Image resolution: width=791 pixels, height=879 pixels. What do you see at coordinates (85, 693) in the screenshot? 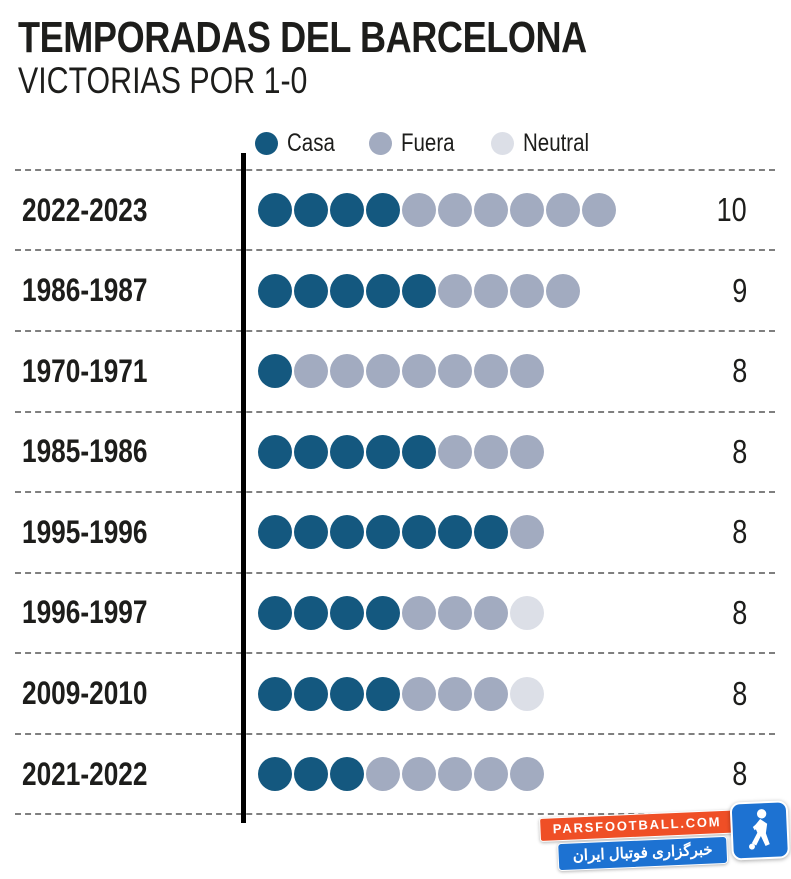
I see `season-label: 2009-2010` at bounding box center [85, 693].